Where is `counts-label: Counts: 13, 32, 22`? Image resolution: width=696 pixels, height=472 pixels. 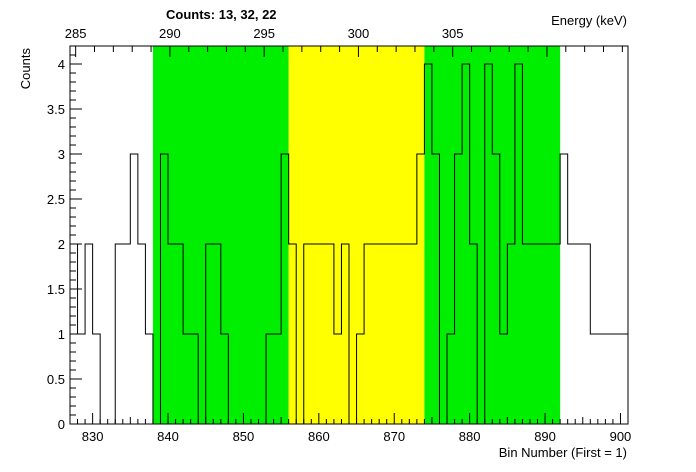 counts-label: Counts: 13, 32, 22 is located at coordinates (221, 14).